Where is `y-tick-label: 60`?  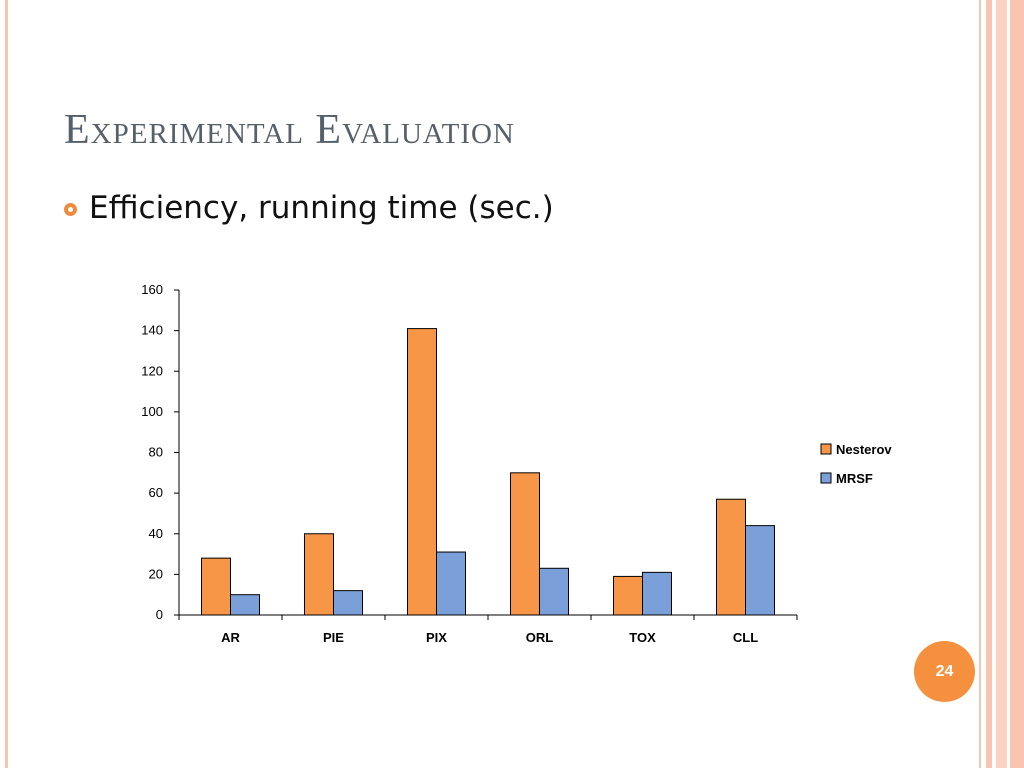
y-tick-label: 60 is located at coordinates (156, 492).